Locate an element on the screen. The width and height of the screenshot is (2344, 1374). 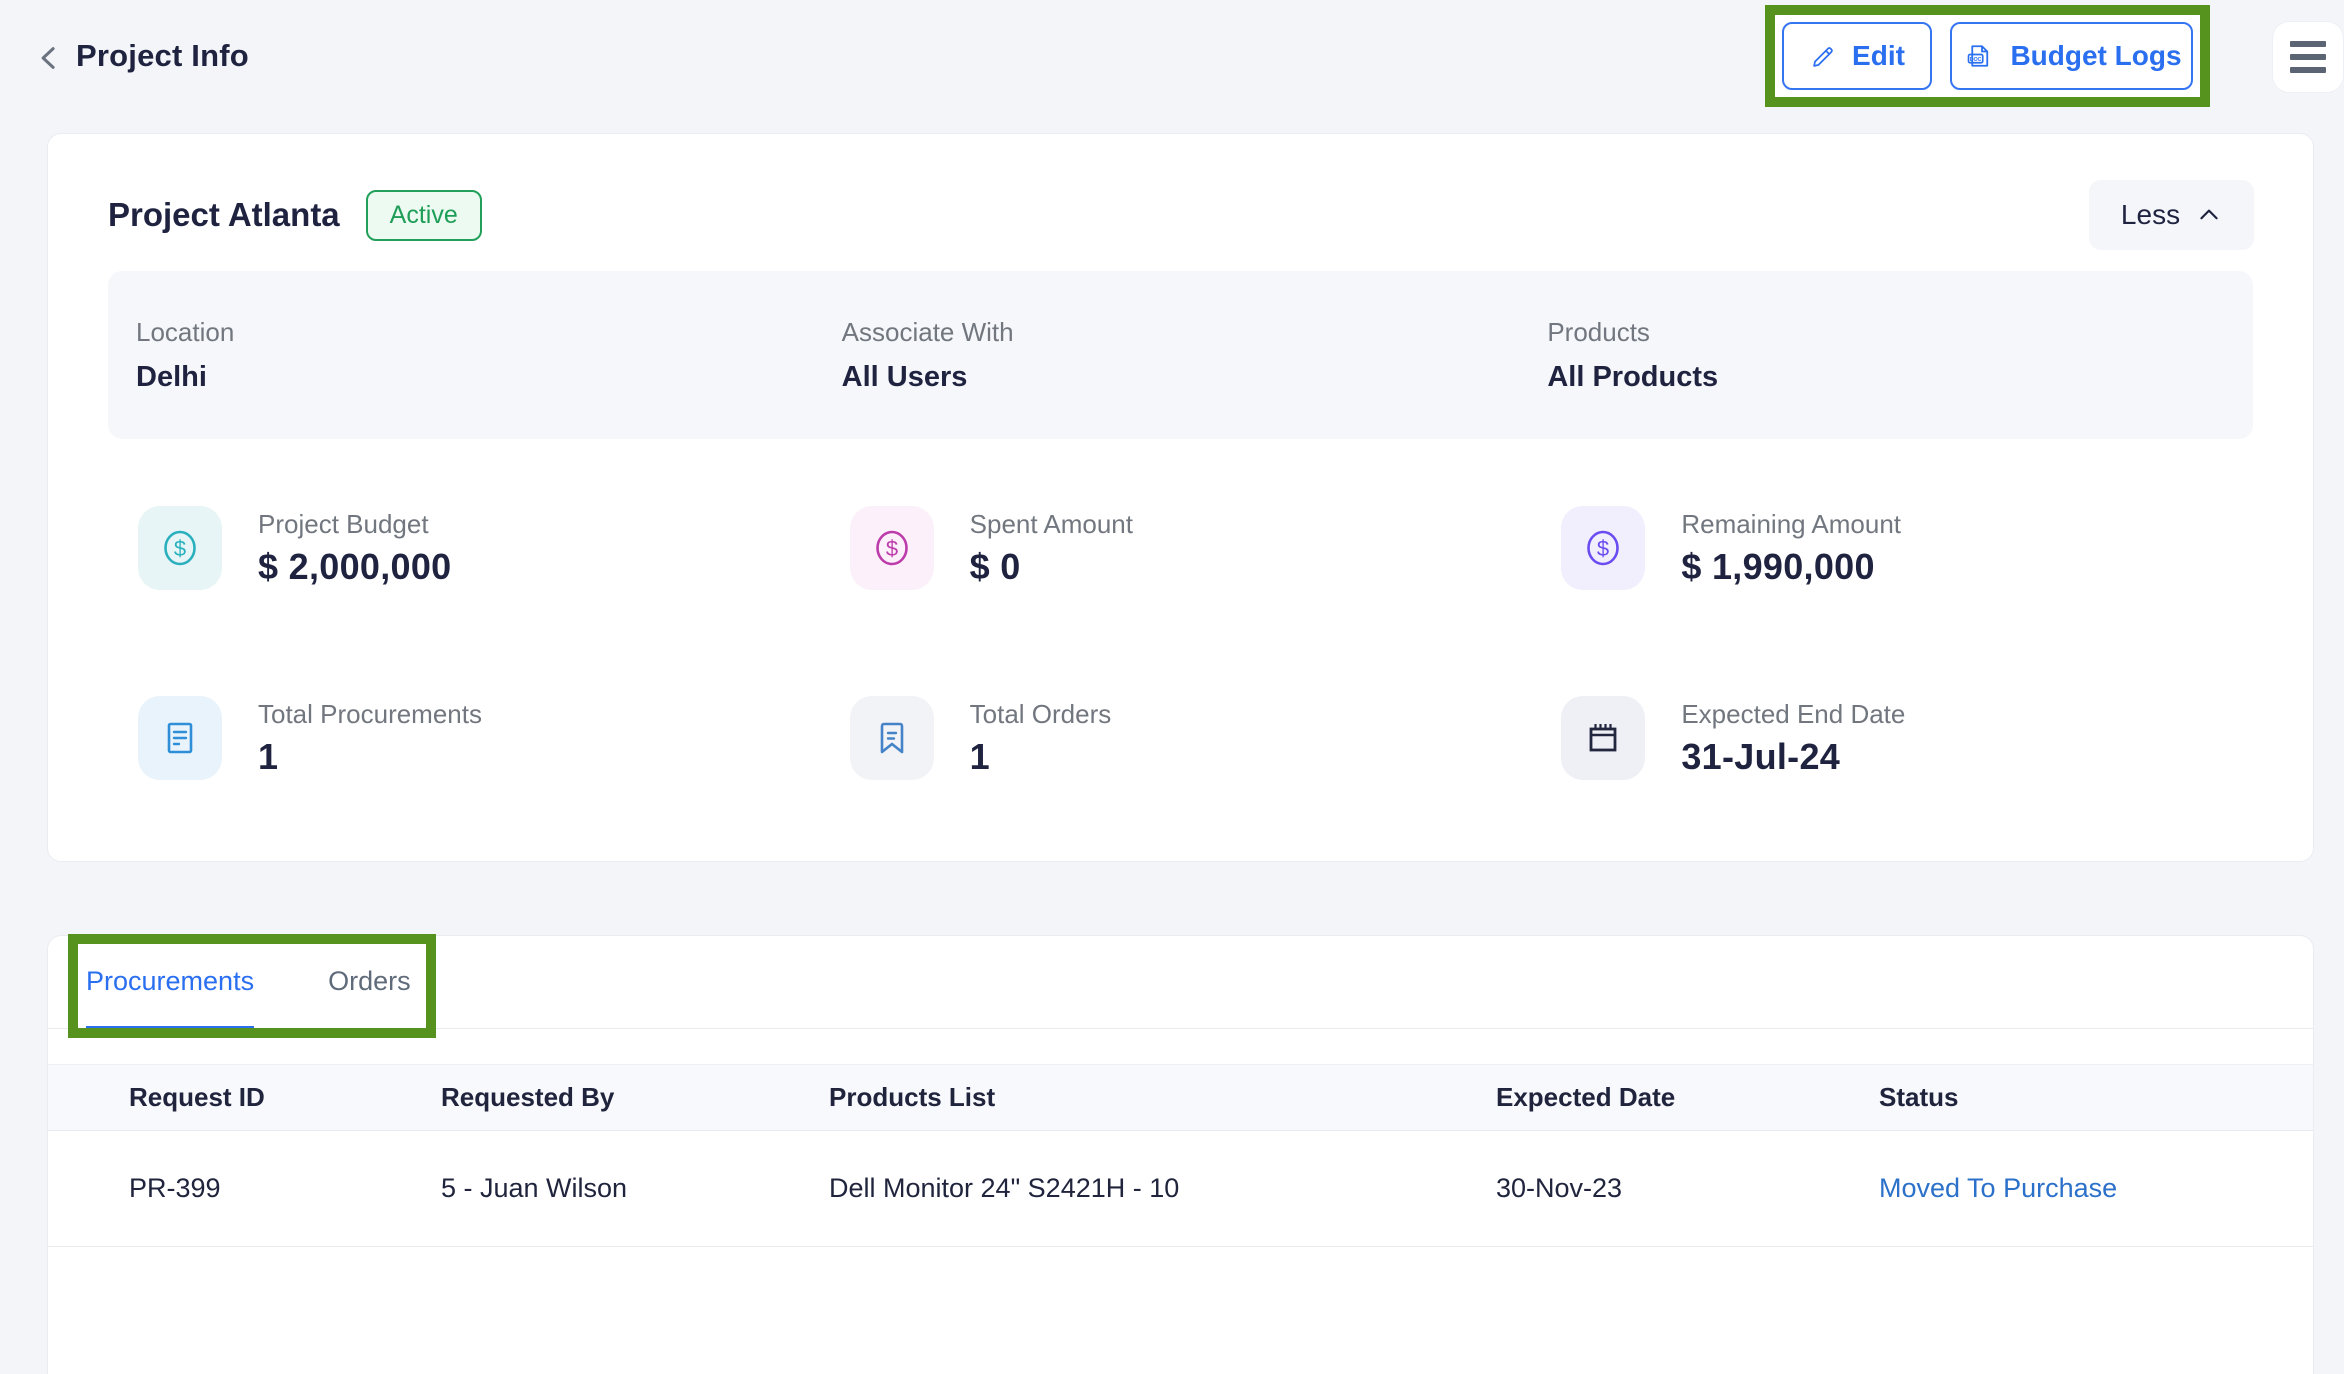
status-badge: Active is located at coordinates (423, 215).